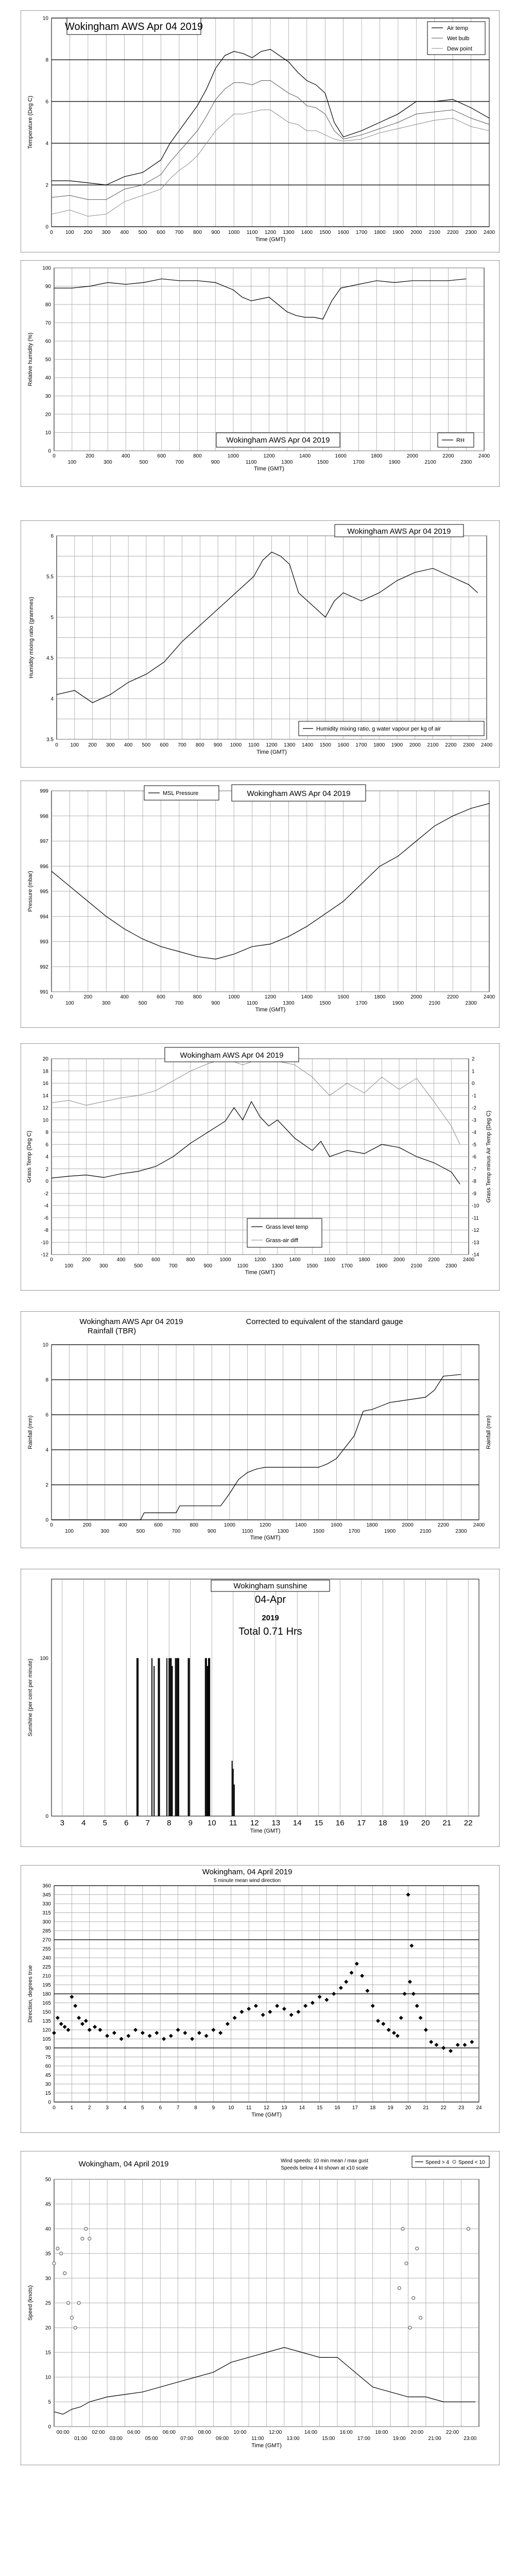 Image resolution: width=515 pixels, height=2576 pixels. What do you see at coordinates (474, 1120) in the screenshot?
I see `y2-tick-label: -3` at bounding box center [474, 1120].